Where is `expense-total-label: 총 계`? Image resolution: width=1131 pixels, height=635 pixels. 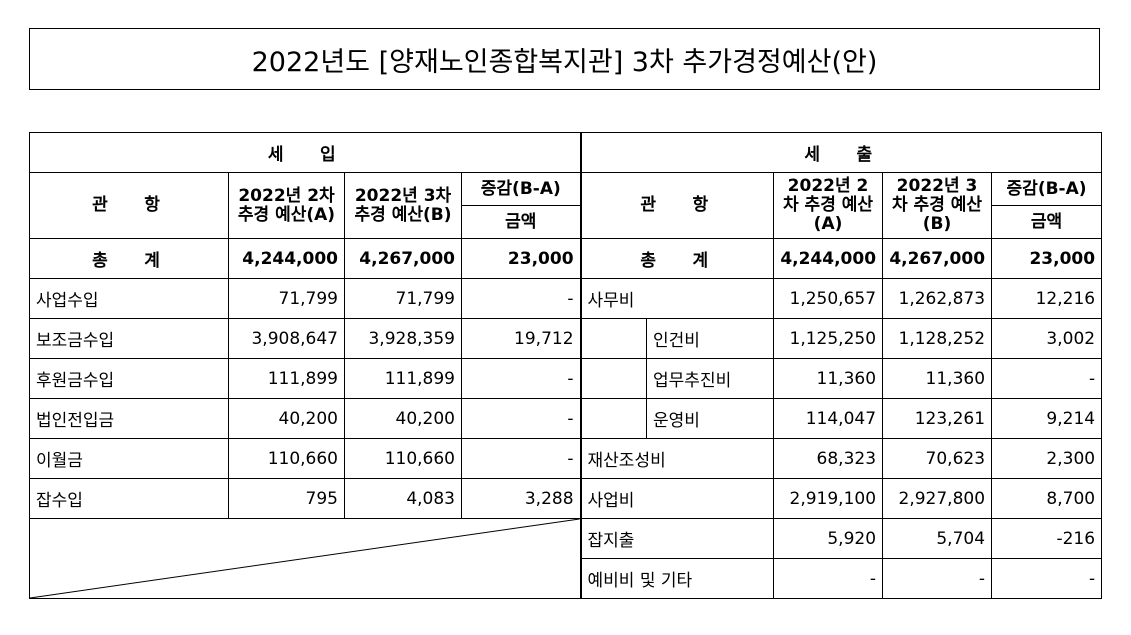 expense-total-label: 총 계 is located at coordinates (677, 258).